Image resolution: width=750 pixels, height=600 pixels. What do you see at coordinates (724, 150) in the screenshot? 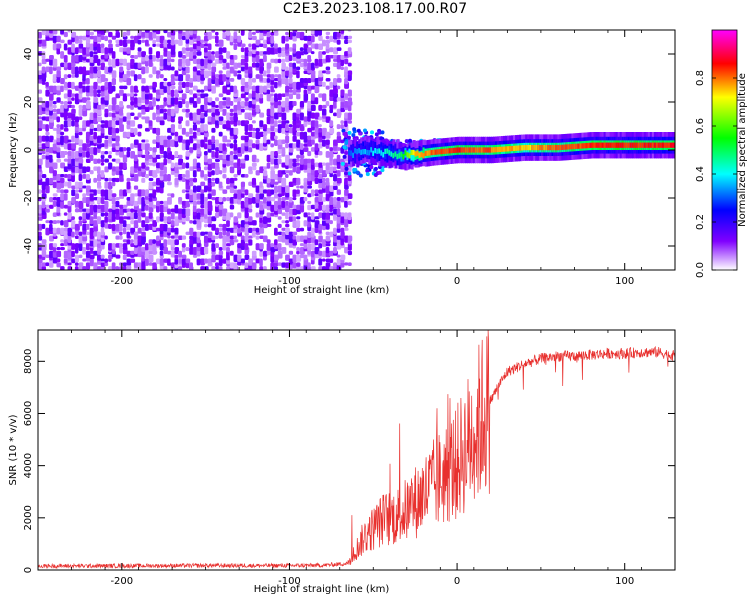
I see `colorbar-gradient` at bounding box center [724, 150].